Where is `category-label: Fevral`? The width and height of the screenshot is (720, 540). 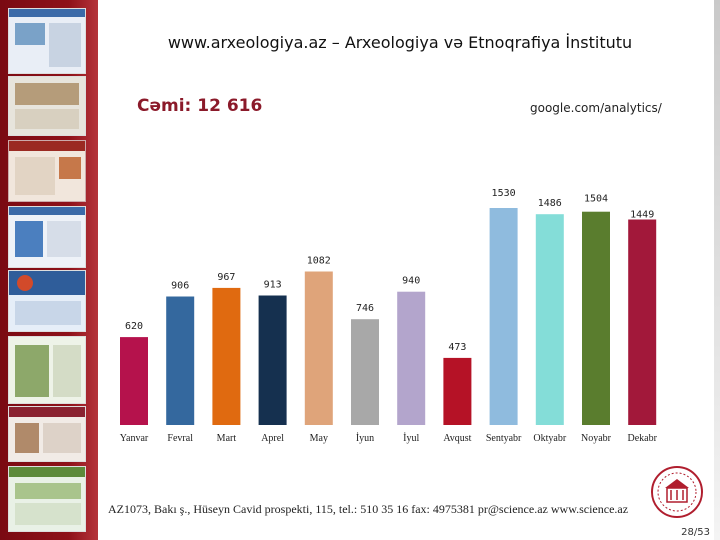 category-label: Fevral is located at coordinates (180, 438).